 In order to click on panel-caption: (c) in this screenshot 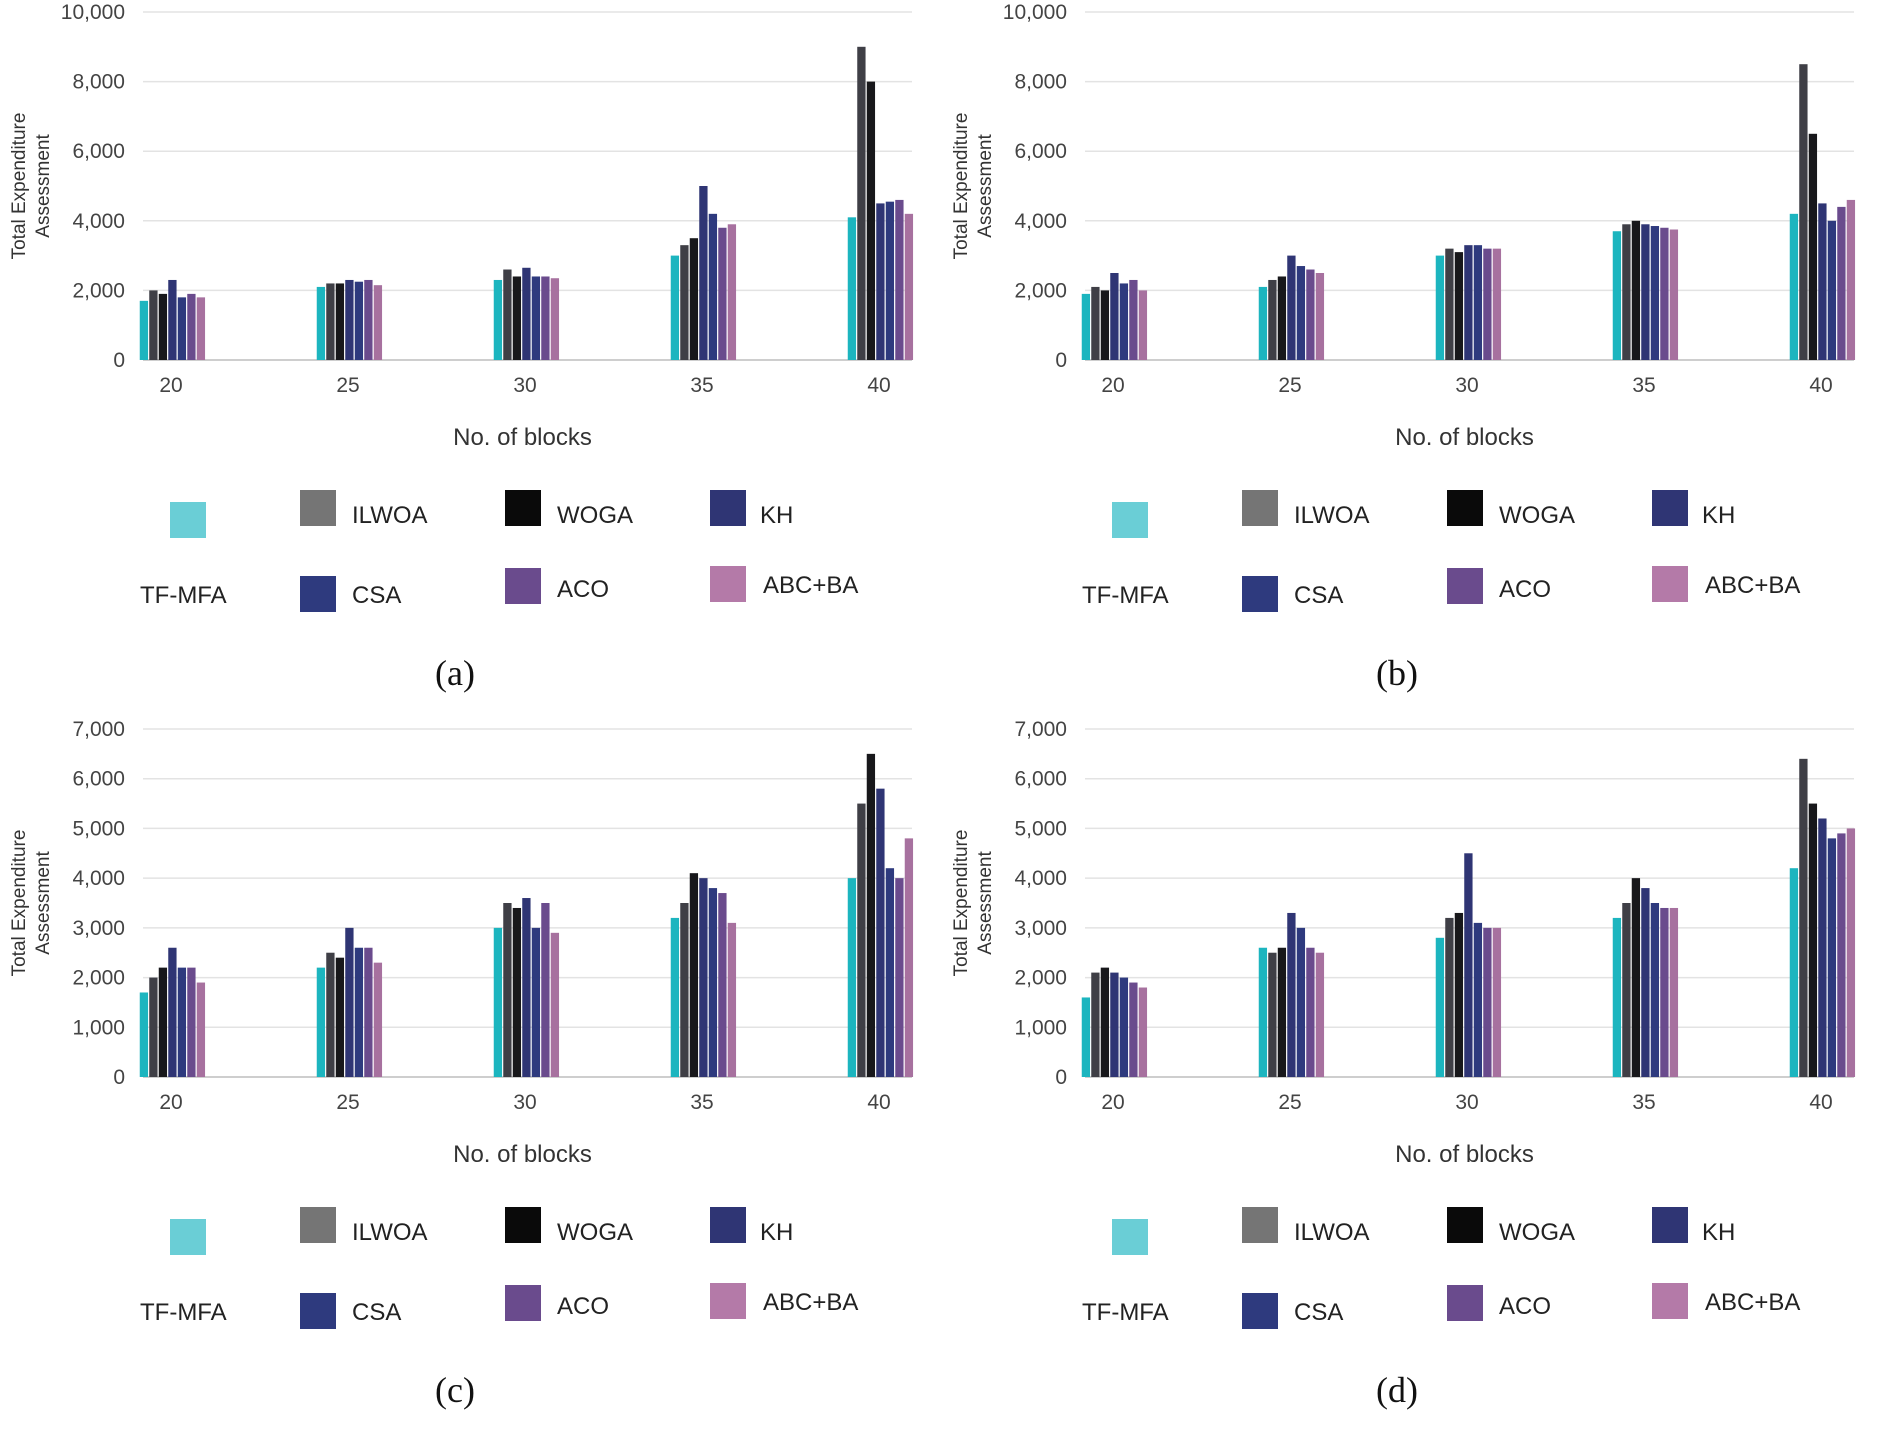, I will do `click(455, 1390)`.